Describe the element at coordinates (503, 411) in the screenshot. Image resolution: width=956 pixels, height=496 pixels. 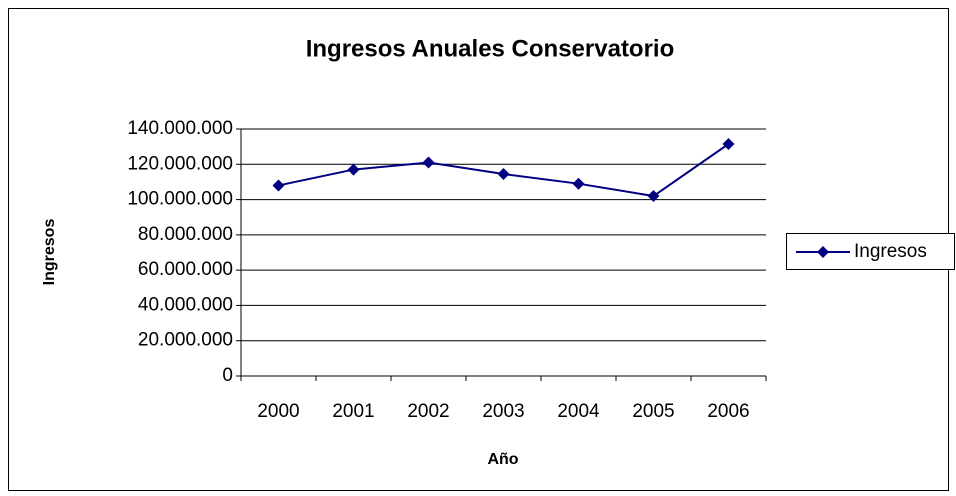
I see `x-tick-label: 2003` at that location.